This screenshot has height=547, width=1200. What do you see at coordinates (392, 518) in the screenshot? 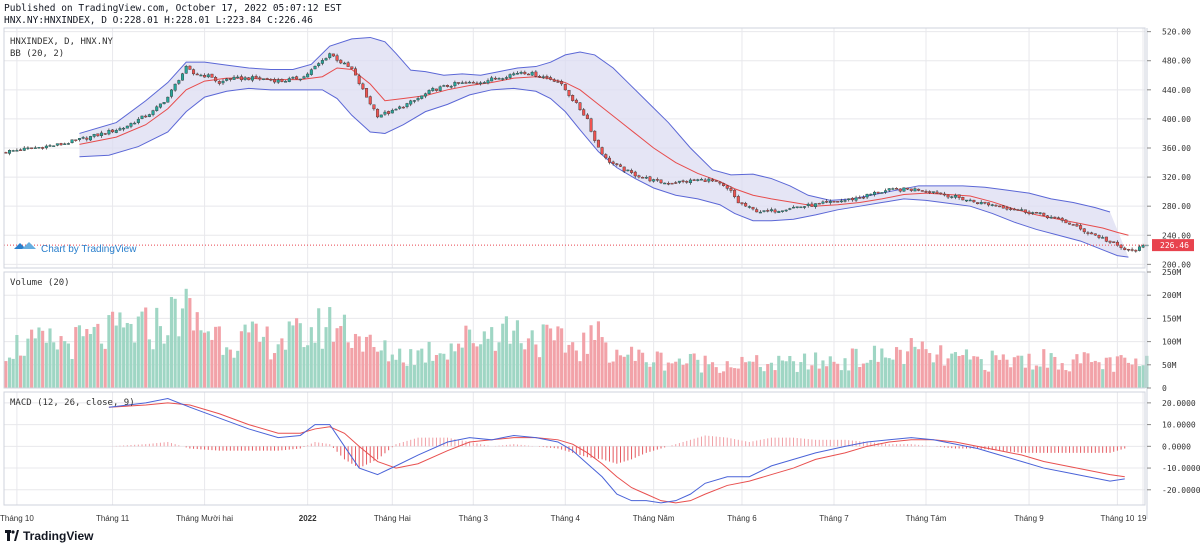
I see `x-tick-label: Tháng Hai` at bounding box center [392, 518].